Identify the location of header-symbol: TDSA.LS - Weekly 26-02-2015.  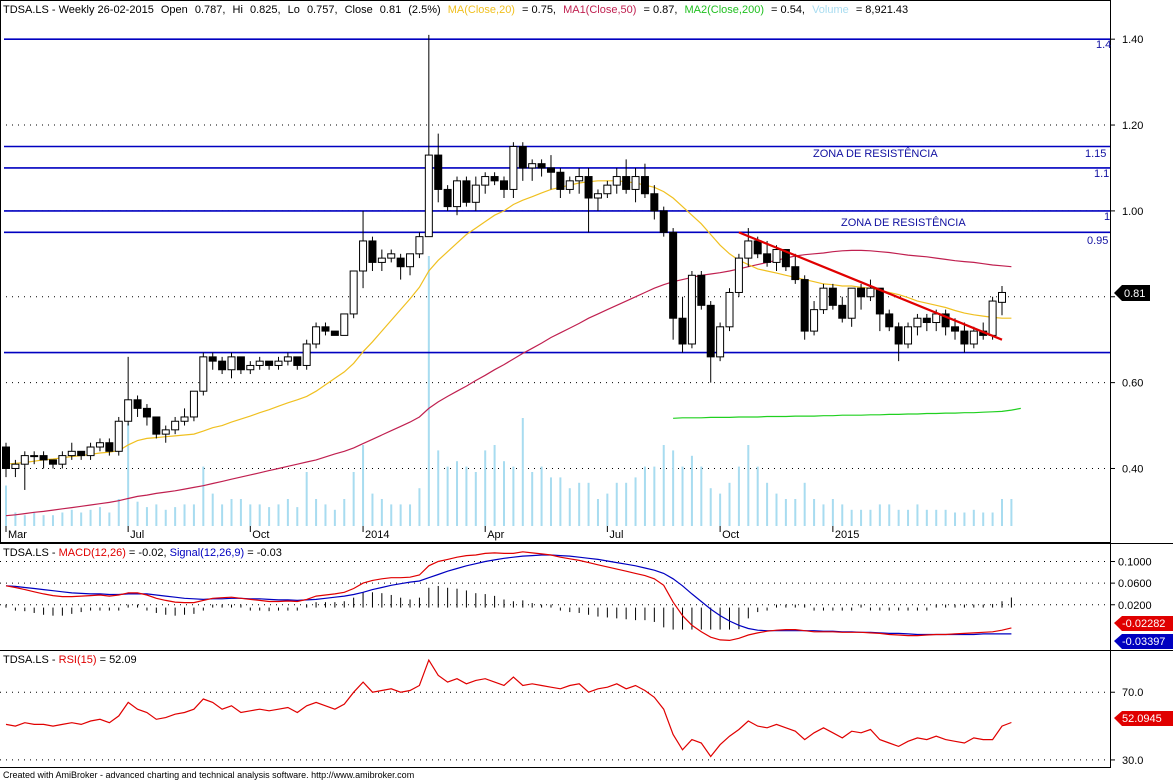
(78, 10).